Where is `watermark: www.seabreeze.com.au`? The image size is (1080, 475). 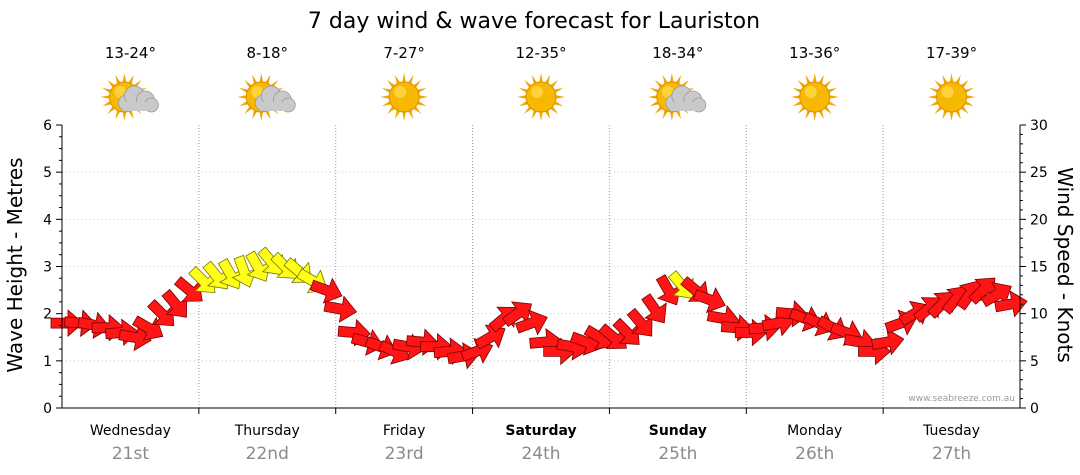
watermark: www.seabreeze.com.au is located at coordinates (961, 399).